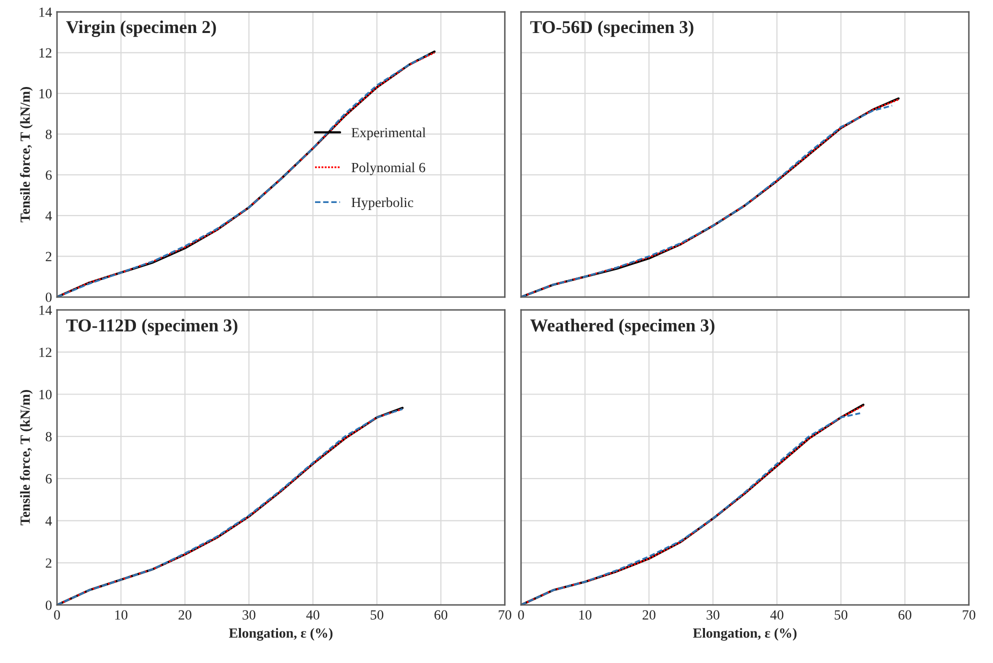  Describe the element at coordinates (389, 134) in the screenshot. I see `legend-label: Experimental` at that location.